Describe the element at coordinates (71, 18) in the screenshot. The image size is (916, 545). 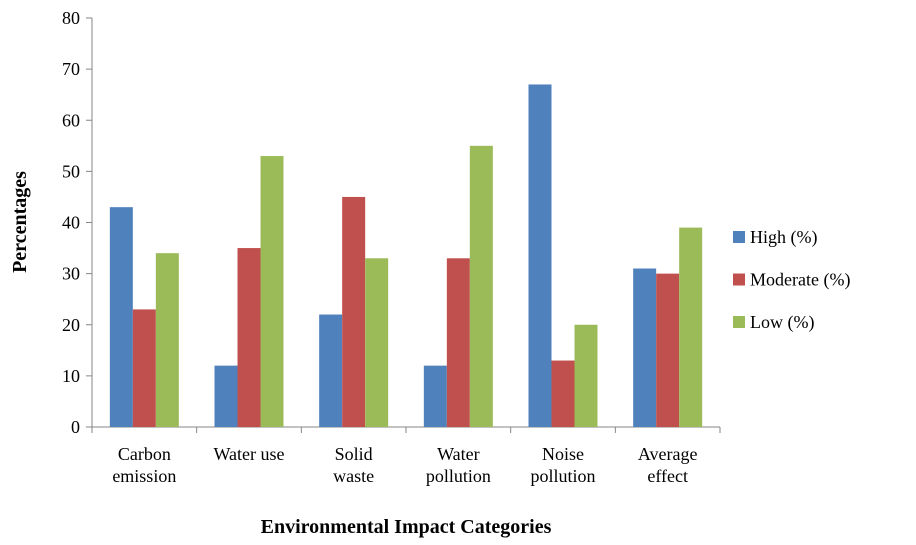
I see `y-tick-label: 80` at that location.